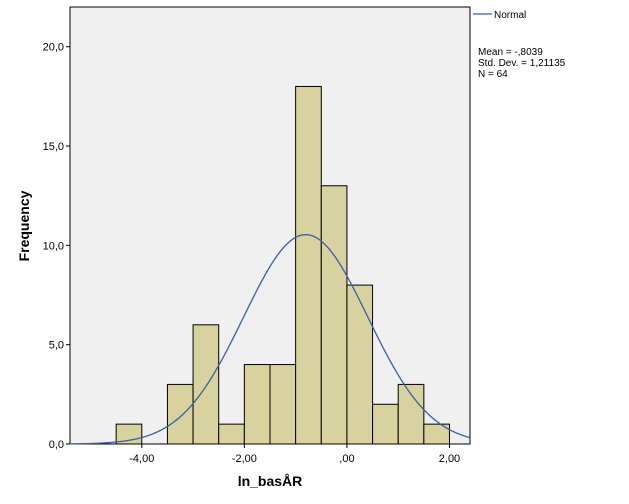  I want to click on x-tick-label-0: -4,00, so click(141, 459).